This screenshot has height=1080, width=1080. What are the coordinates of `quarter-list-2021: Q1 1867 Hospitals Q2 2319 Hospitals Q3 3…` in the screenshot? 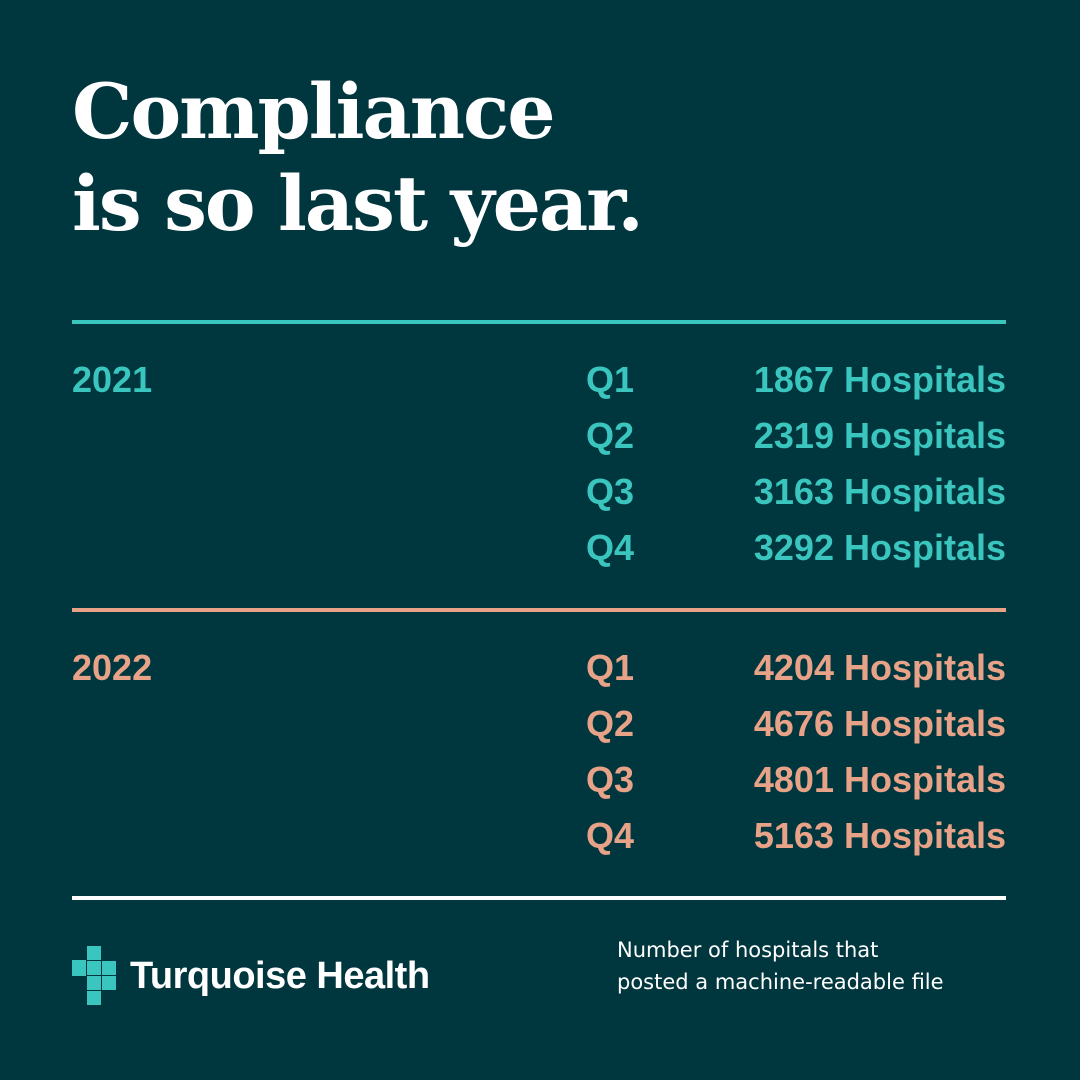 It's located at (796, 464).